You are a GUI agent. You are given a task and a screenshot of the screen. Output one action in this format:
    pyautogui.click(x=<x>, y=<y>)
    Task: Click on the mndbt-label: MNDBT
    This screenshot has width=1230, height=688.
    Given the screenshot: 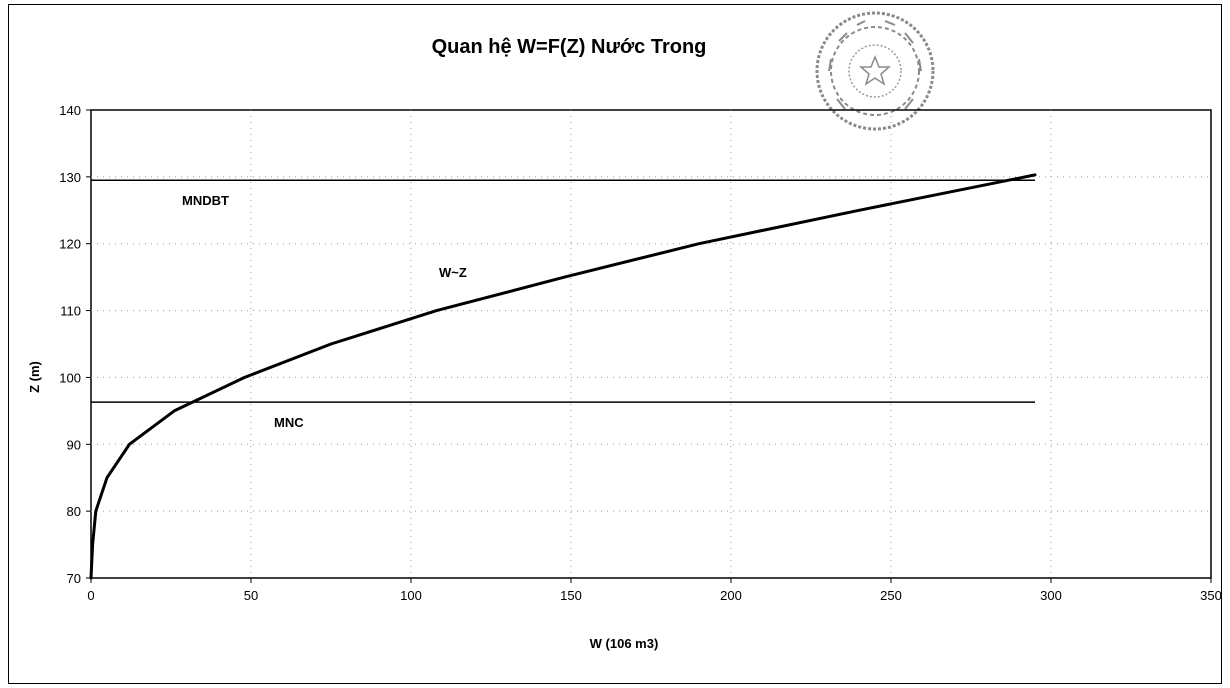 What is the action you would take?
    pyautogui.click(x=205, y=200)
    